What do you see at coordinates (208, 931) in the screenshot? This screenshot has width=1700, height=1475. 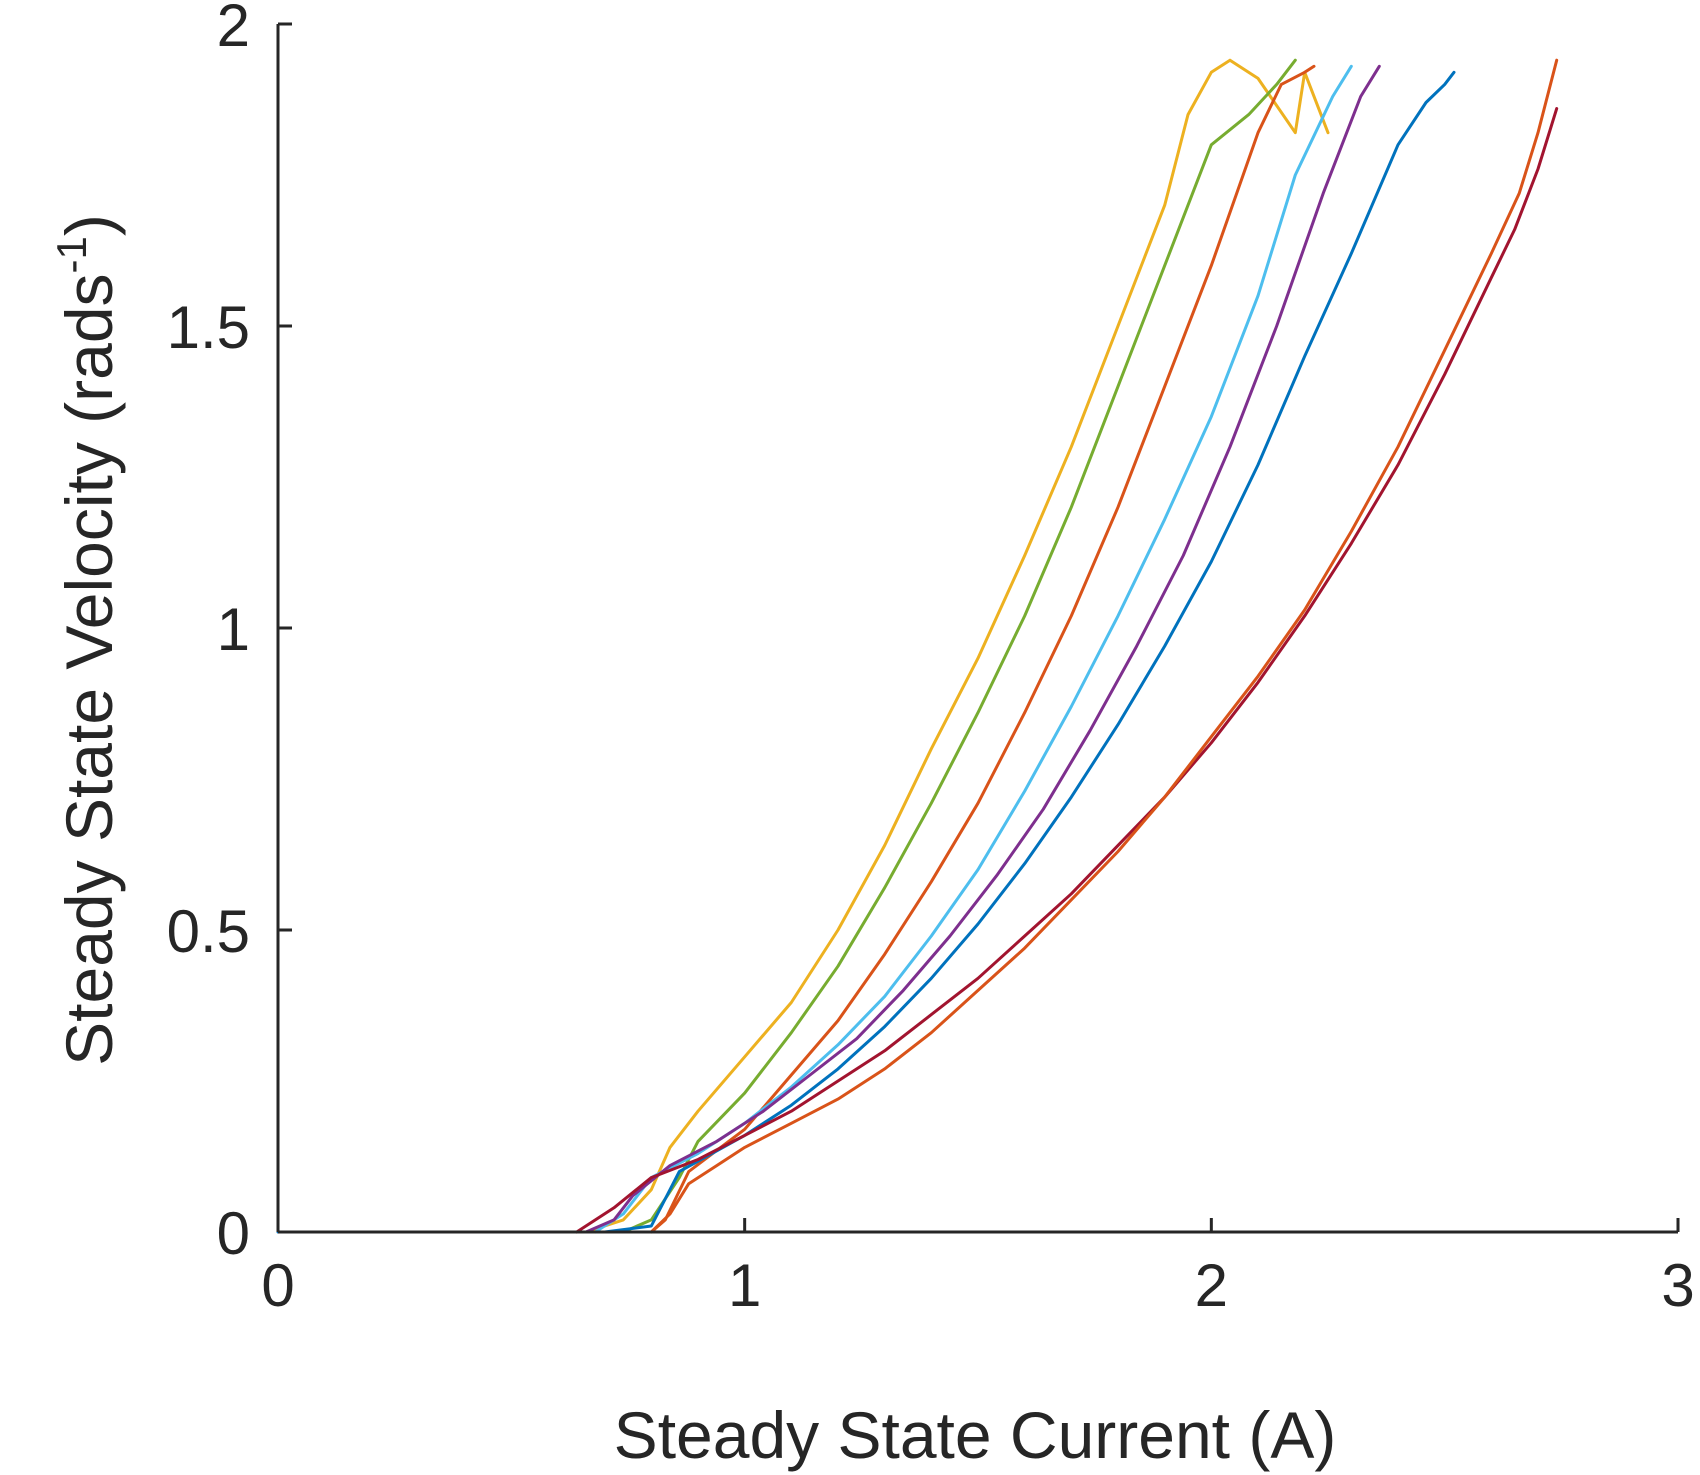 I see `y-tick-label: 0.5` at bounding box center [208, 931].